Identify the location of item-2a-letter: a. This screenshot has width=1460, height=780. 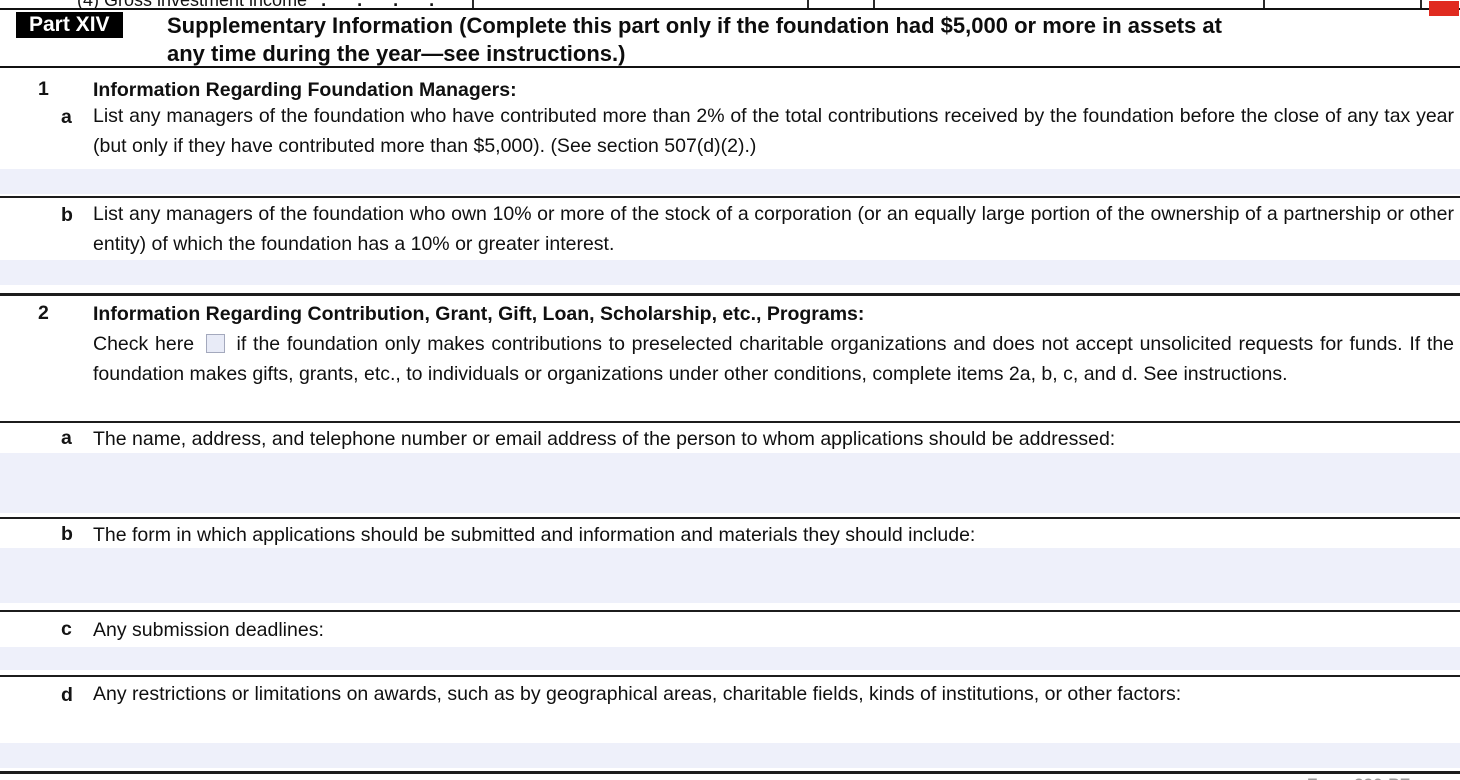
(66, 438).